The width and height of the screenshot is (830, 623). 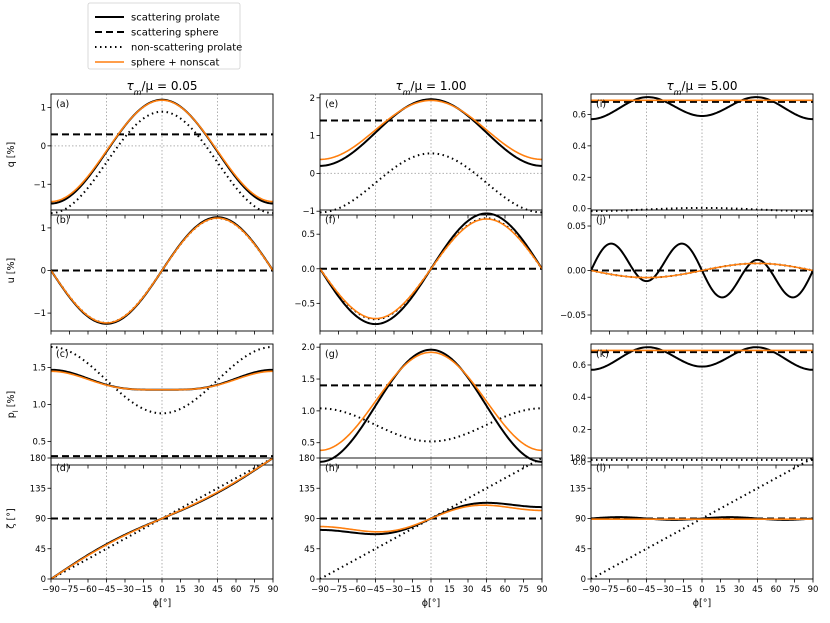 What do you see at coordinates (161, 88) in the screenshot?
I see `column-title: τm/μ = 0.05` at bounding box center [161, 88].